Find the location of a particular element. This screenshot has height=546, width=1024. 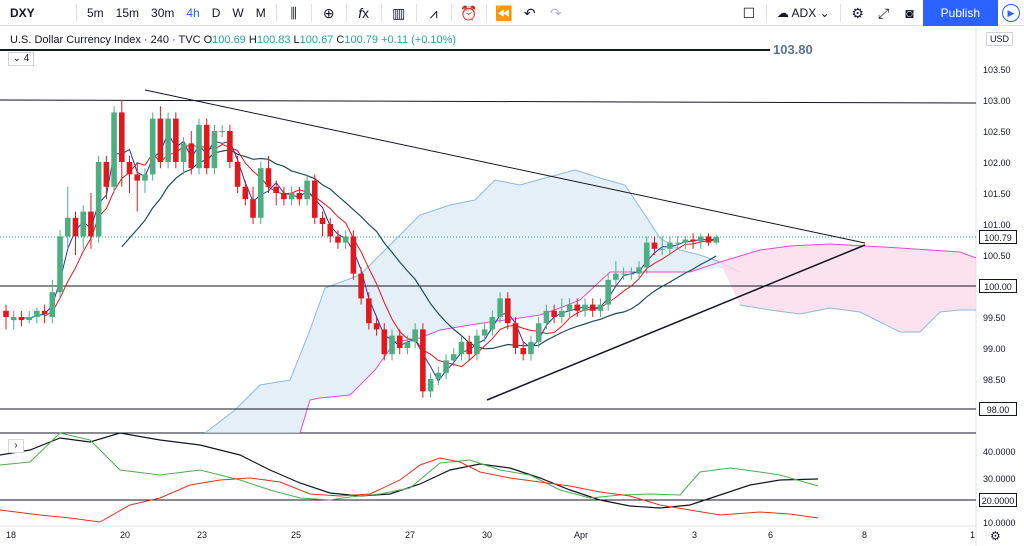

adx-line is located at coordinates (409, 470).